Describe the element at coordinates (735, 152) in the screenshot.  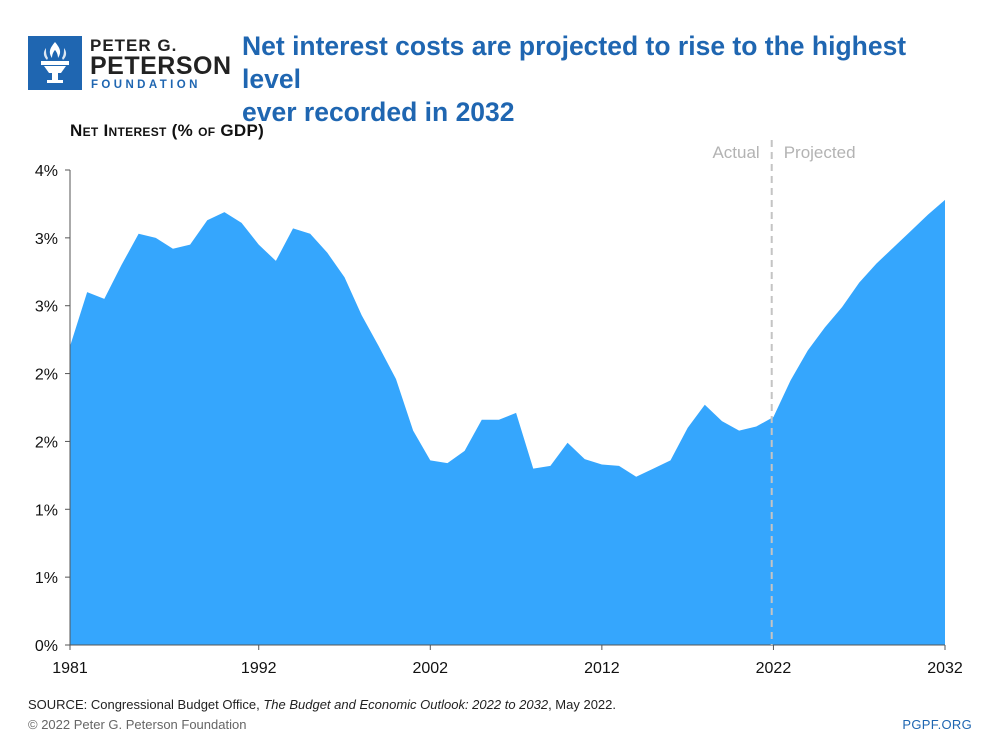
I see `actual-label: Actual` at that location.